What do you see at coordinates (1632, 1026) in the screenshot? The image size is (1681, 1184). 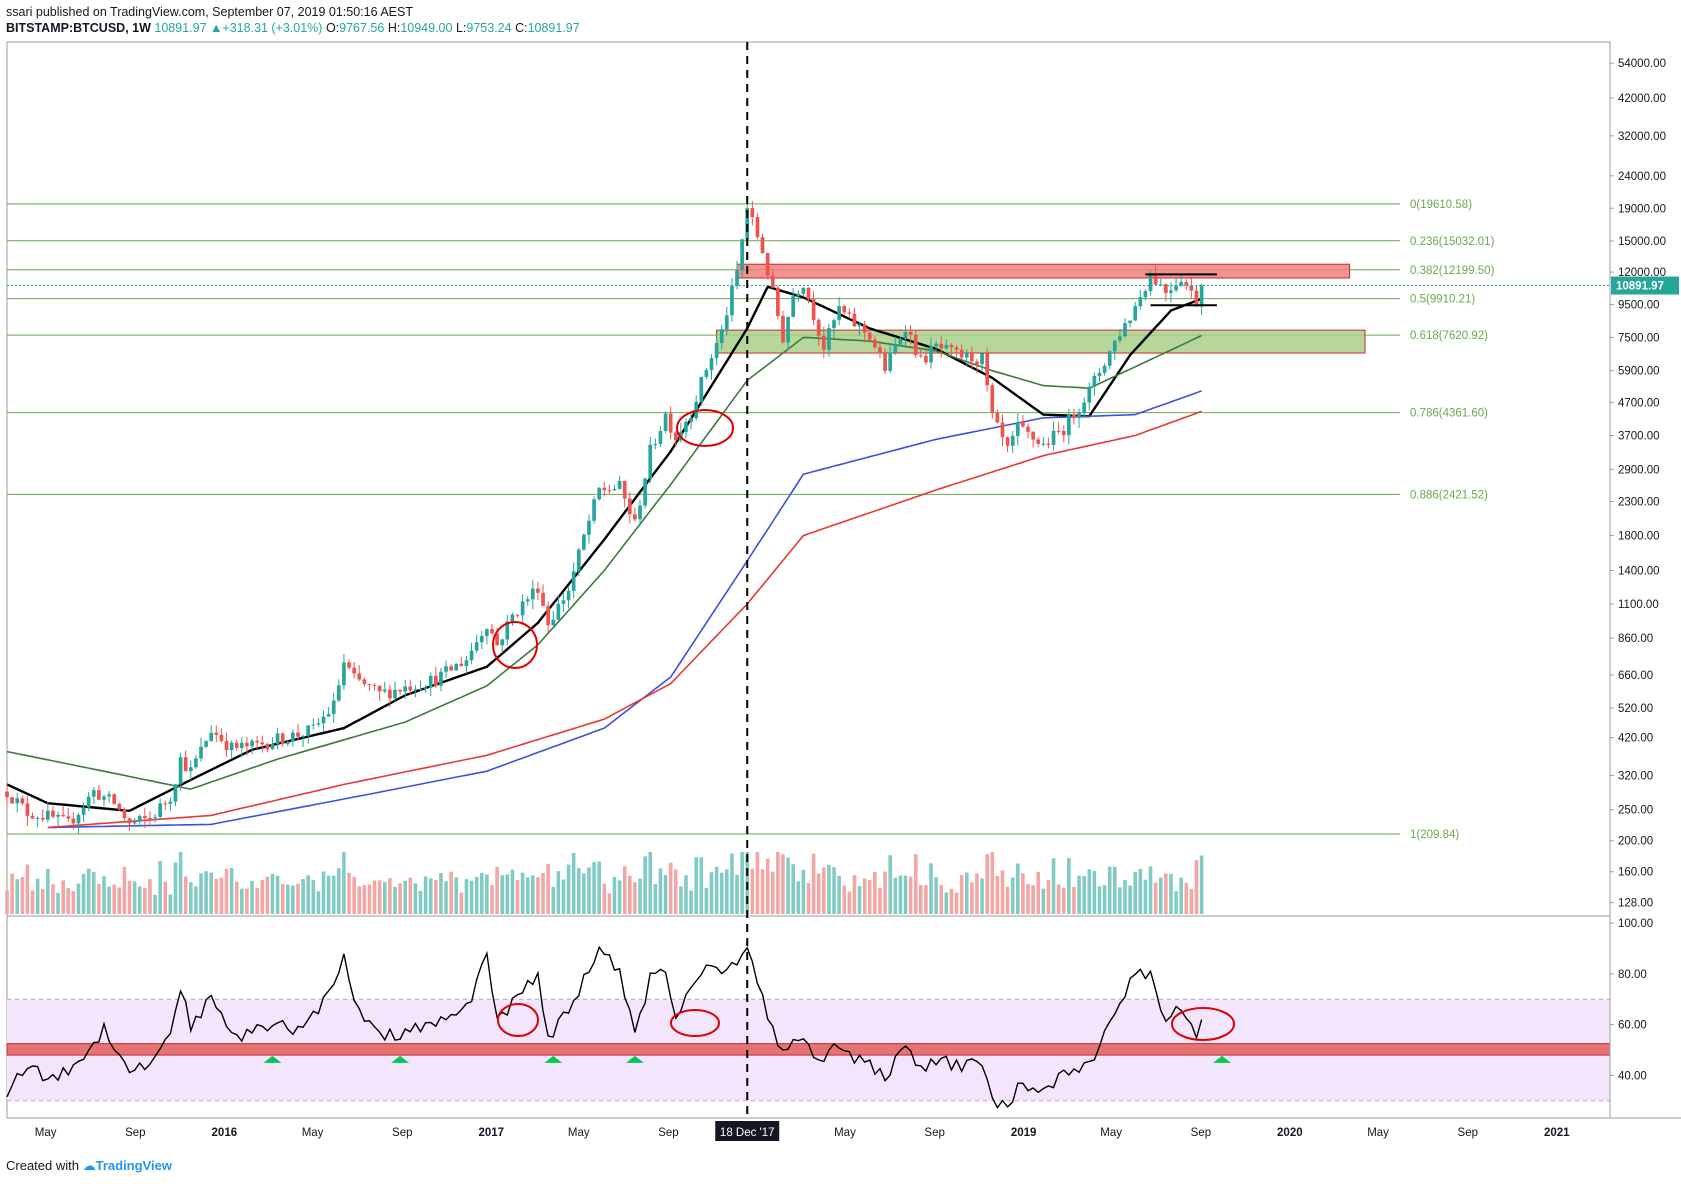 I see `rsi-axis-label: 60.00` at bounding box center [1632, 1026].